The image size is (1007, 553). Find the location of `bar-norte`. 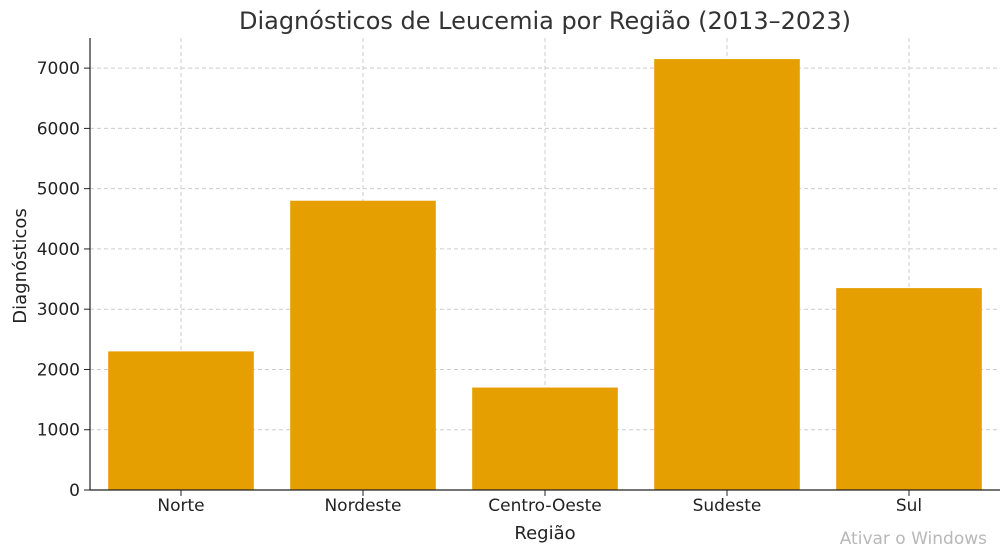

bar-norte is located at coordinates (181, 420).